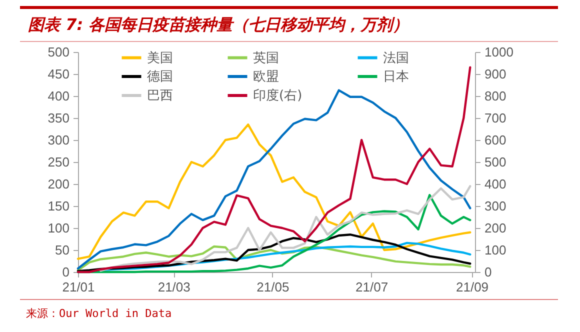 This screenshot has height=332, width=580. What do you see at coordinates (59, 162) in the screenshot?
I see `y-tick-label: 250` at bounding box center [59, 162].